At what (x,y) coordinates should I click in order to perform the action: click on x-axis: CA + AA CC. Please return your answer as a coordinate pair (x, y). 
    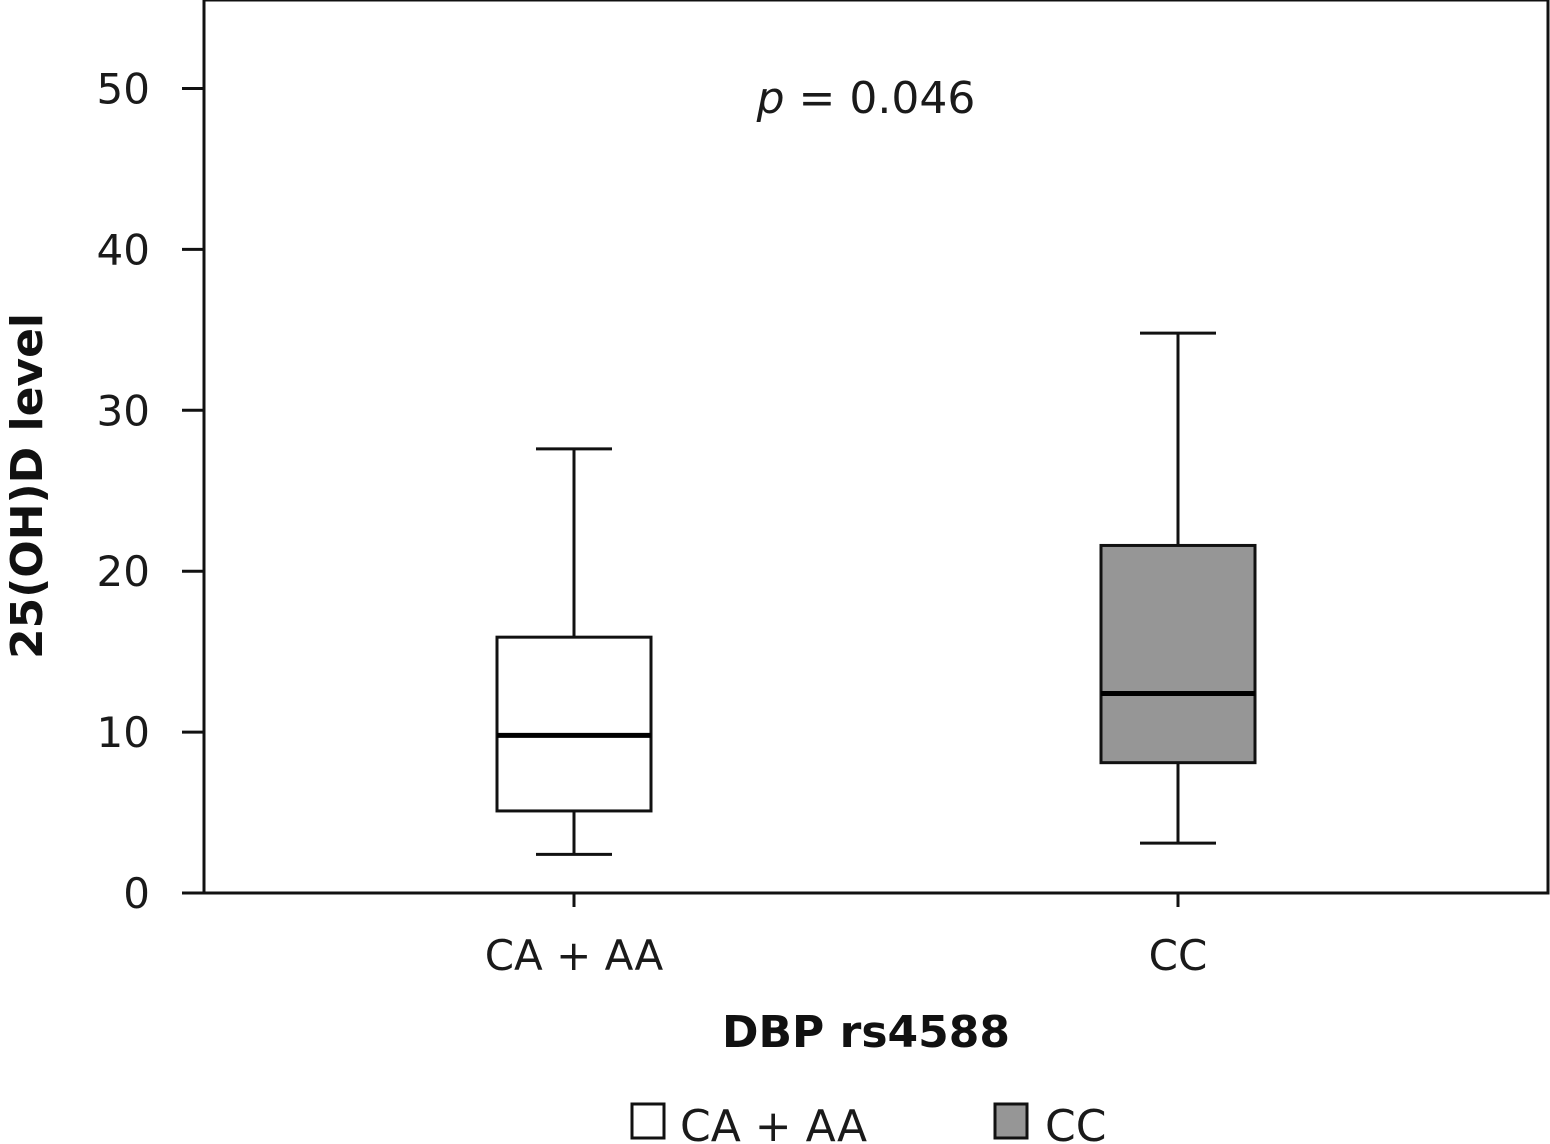
    Looking at the image, I should click on (865, 935).